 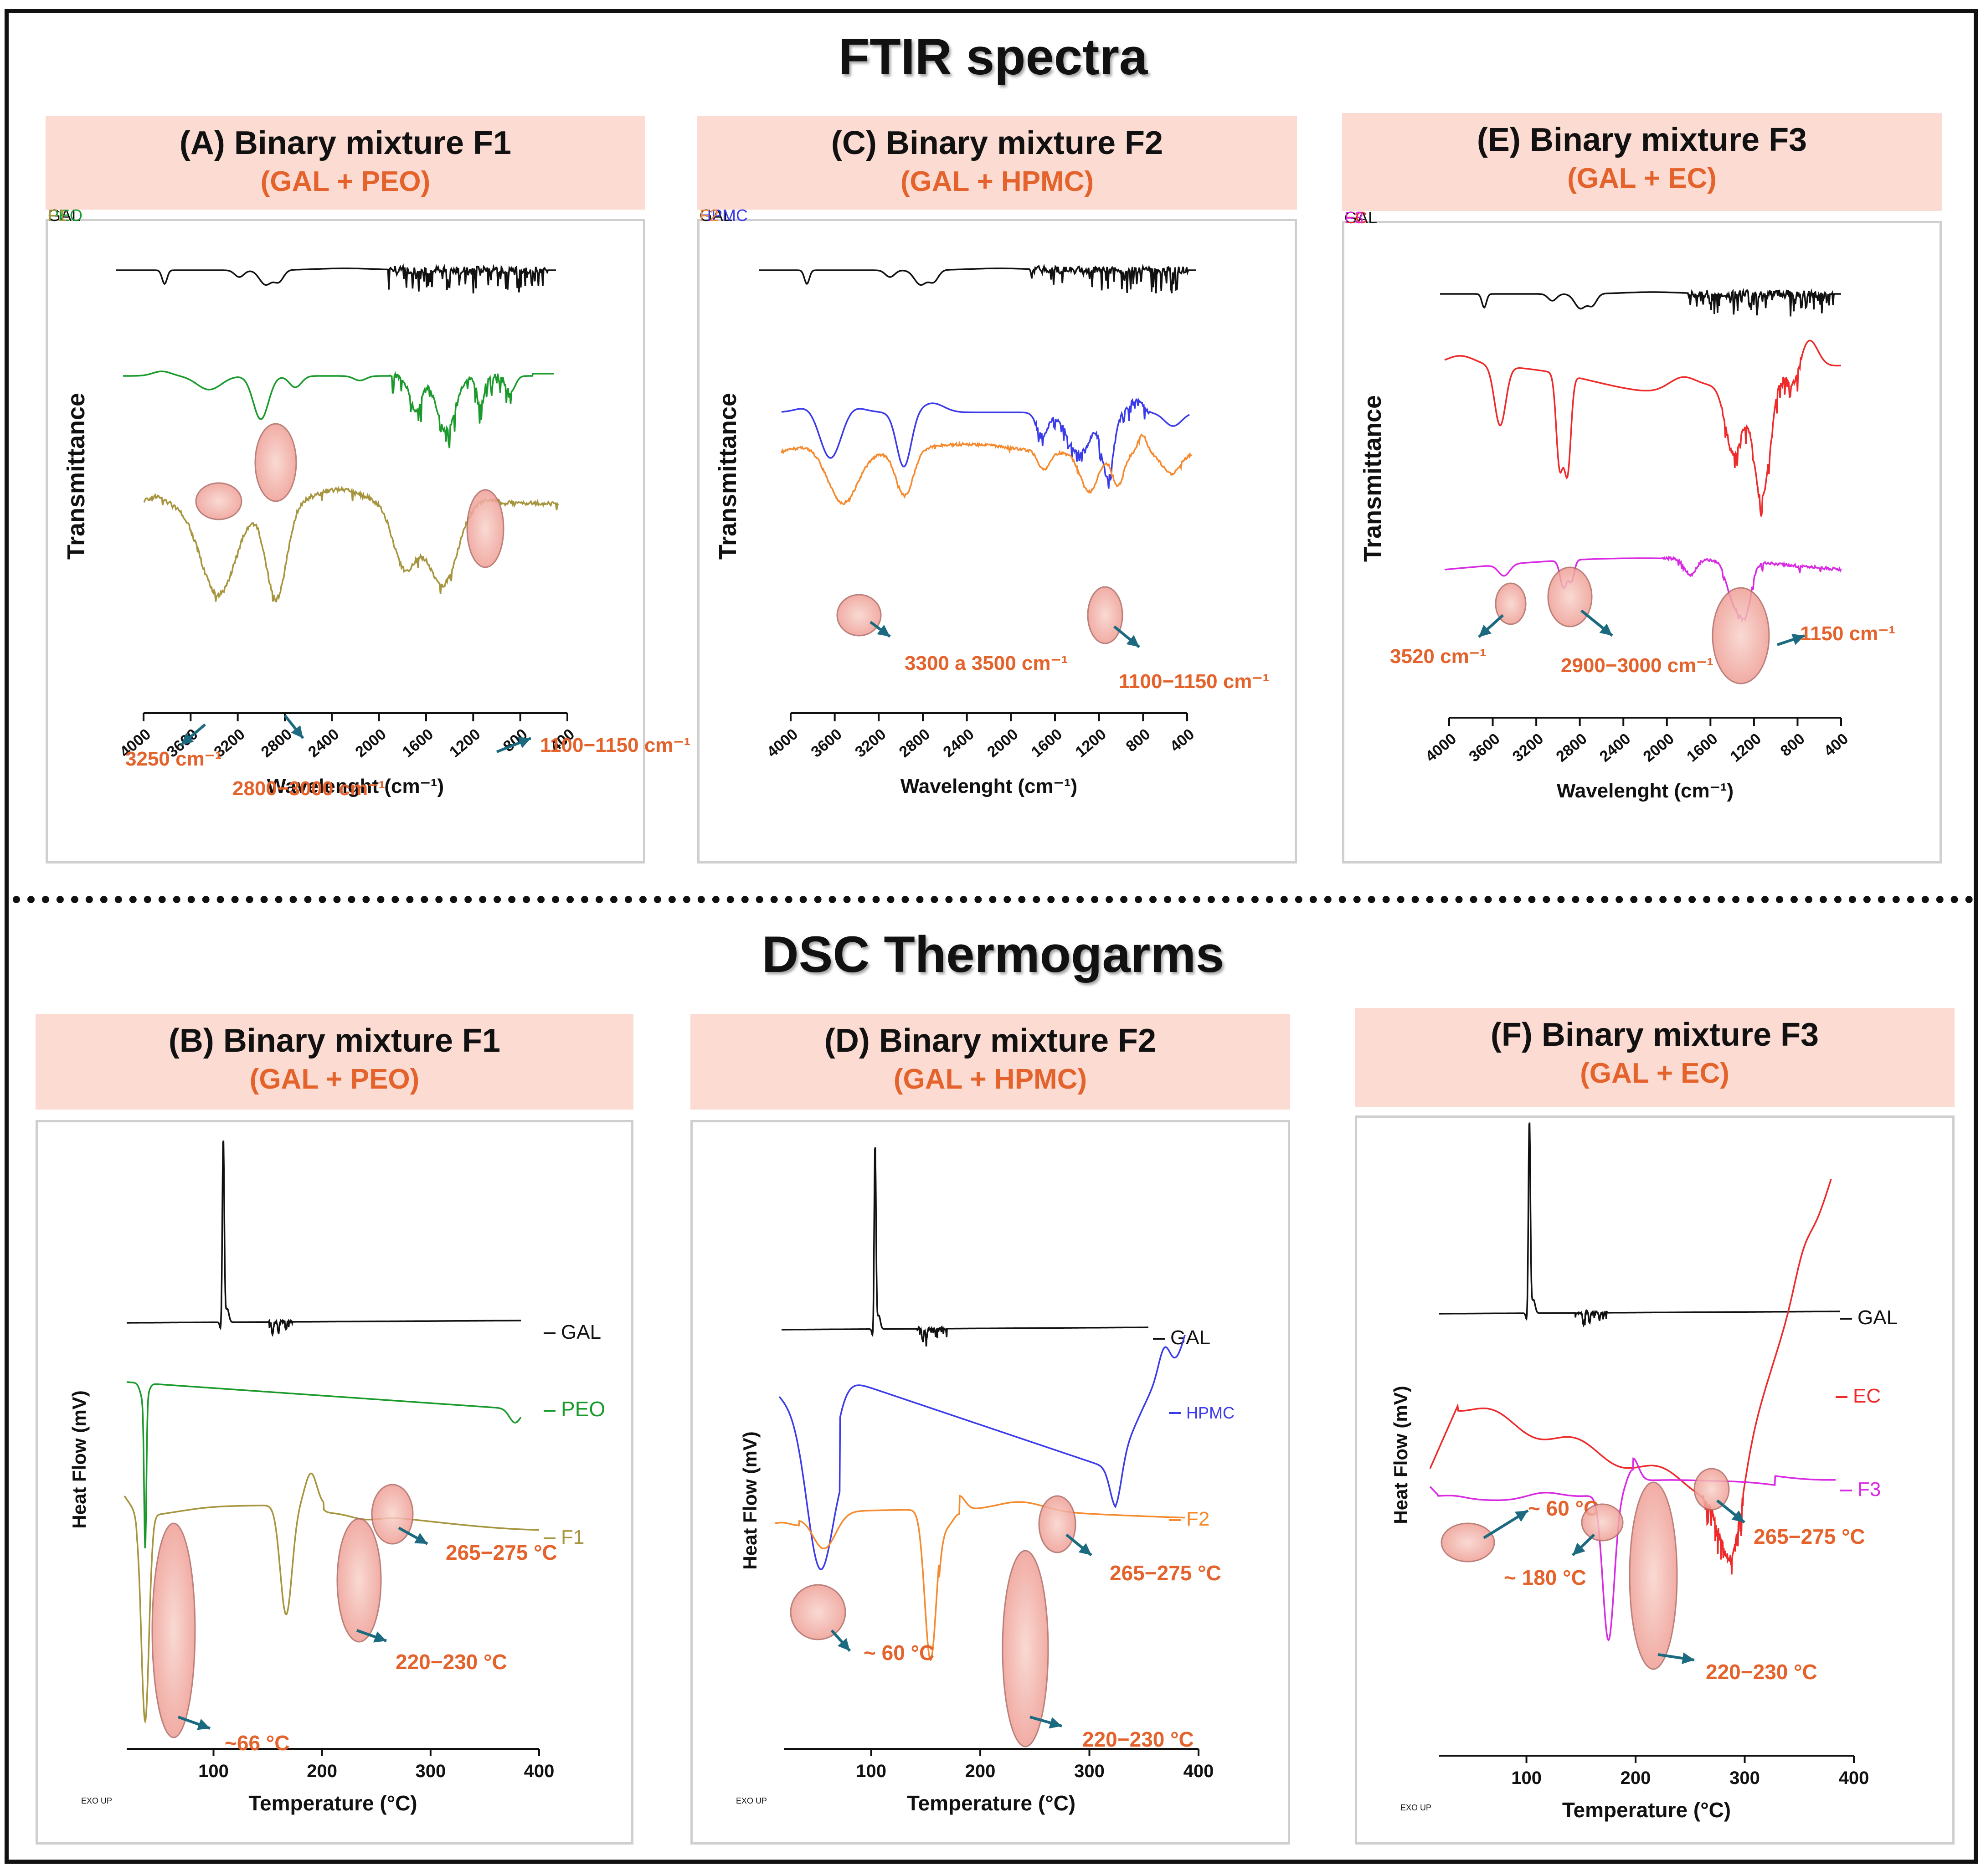 I want to click on dsc-section-title: DSC Thermogarms, so click(x=993, y=955).